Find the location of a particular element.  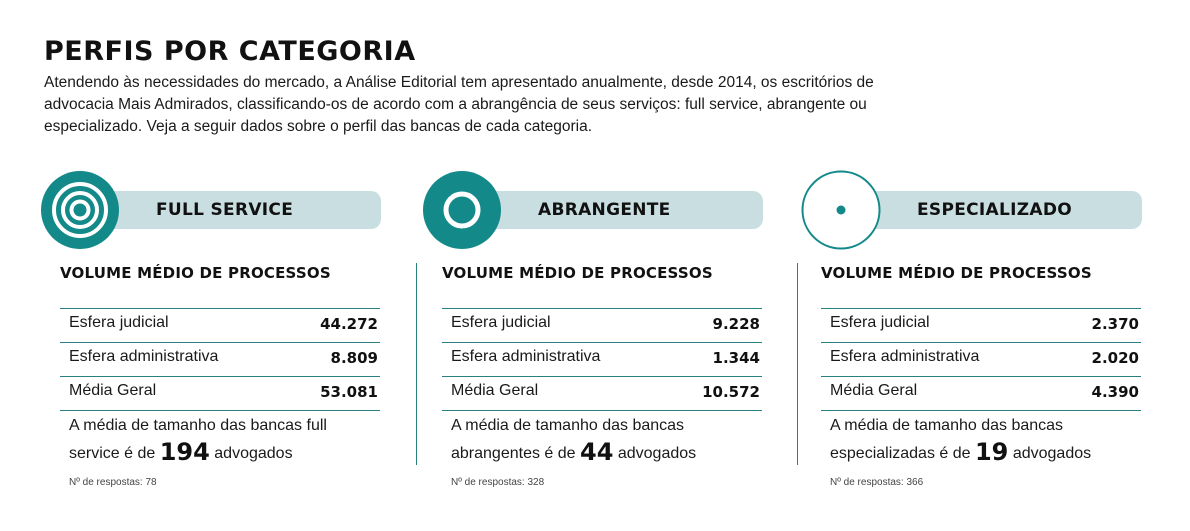

table-row: Média Geral 4.390 is located at coordinates (981, 393).